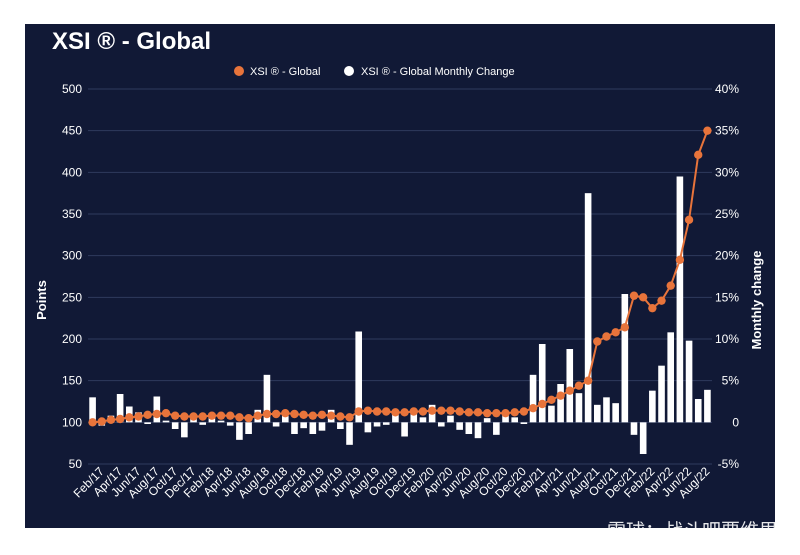  Describe the element at coordinates (72, 297) in the screenshot. I see `y-left-tick-label: 250` at that location.